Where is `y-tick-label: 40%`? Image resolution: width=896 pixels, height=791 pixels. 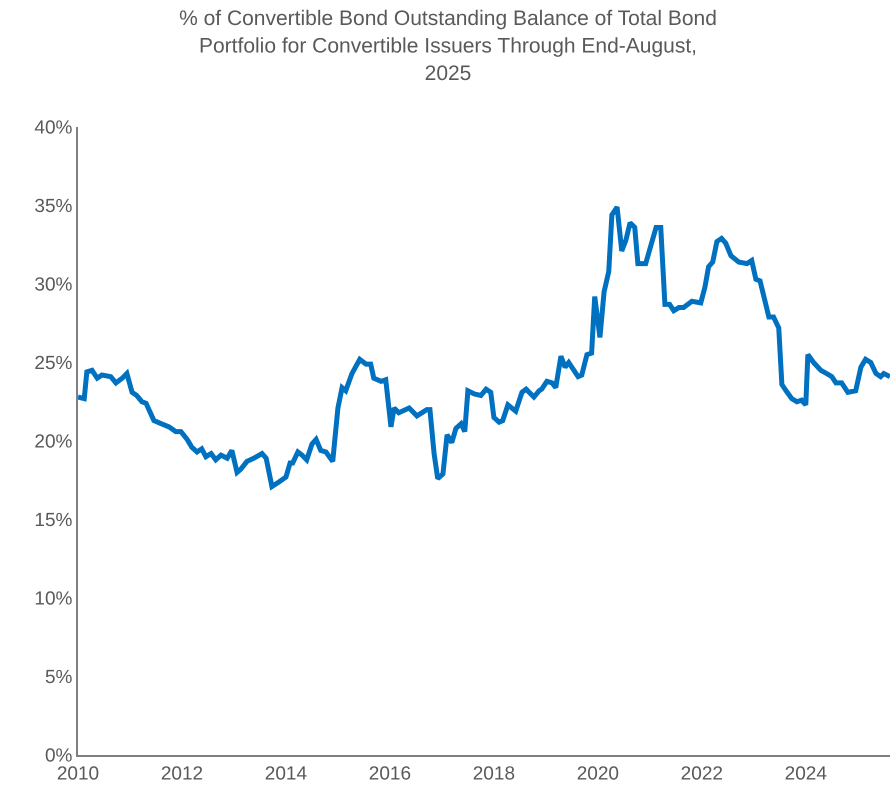 y-tick-label: 40% is located at coordinates (53, 128).